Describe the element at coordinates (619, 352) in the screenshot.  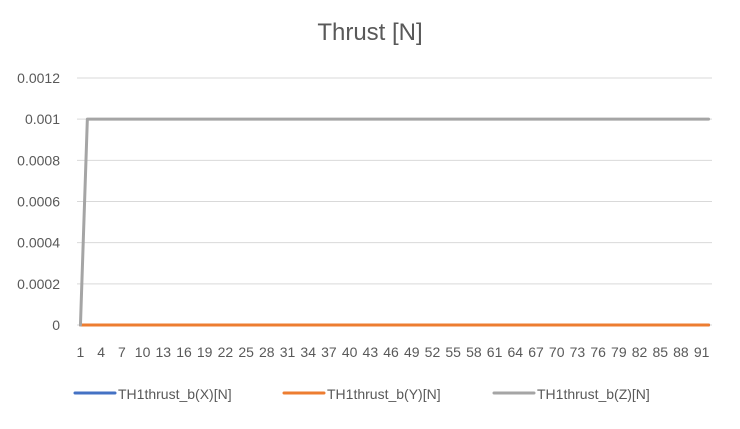
I see `x-tick-label: 79` at that location.